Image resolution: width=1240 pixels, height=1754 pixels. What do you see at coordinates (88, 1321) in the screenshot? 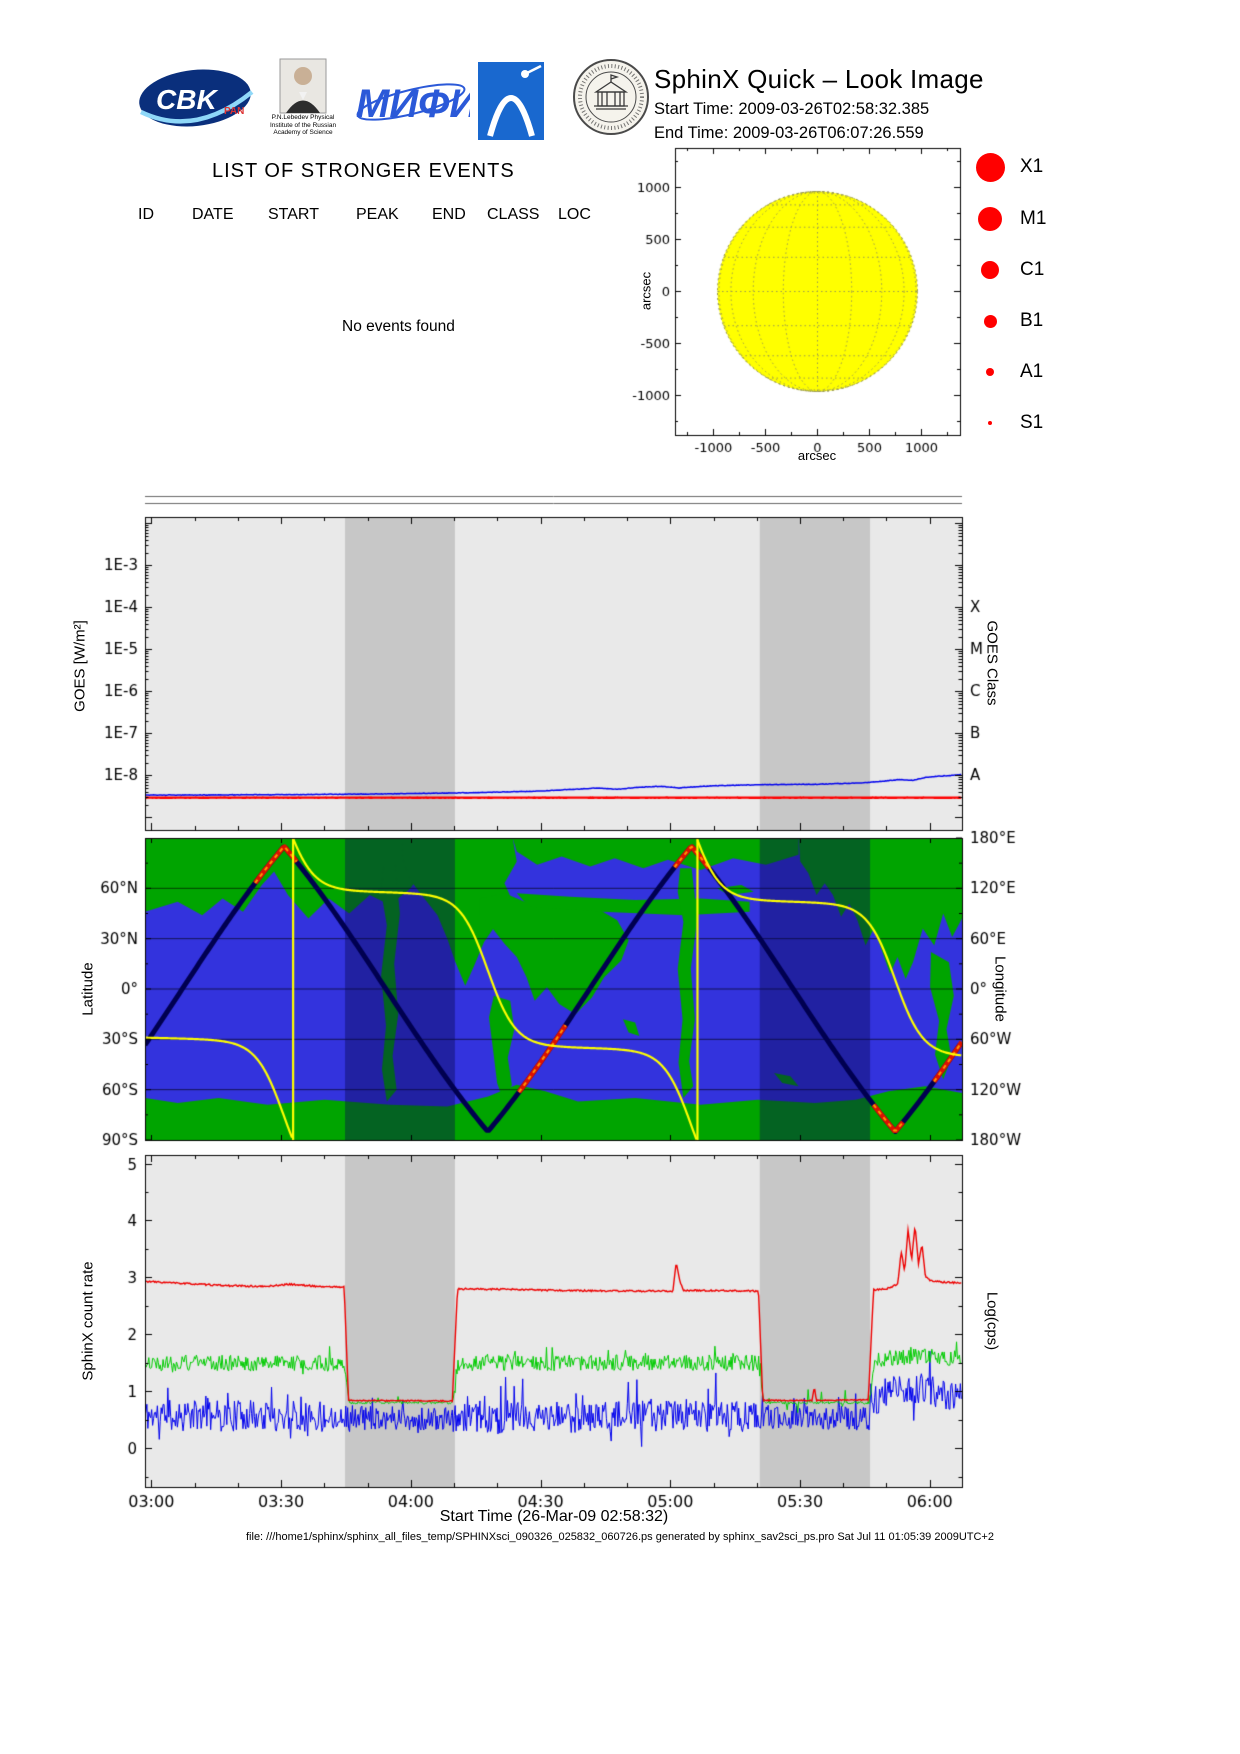
I see `count-rate-axis-title: SphinX count rate` at bounding box center [88, 1321].